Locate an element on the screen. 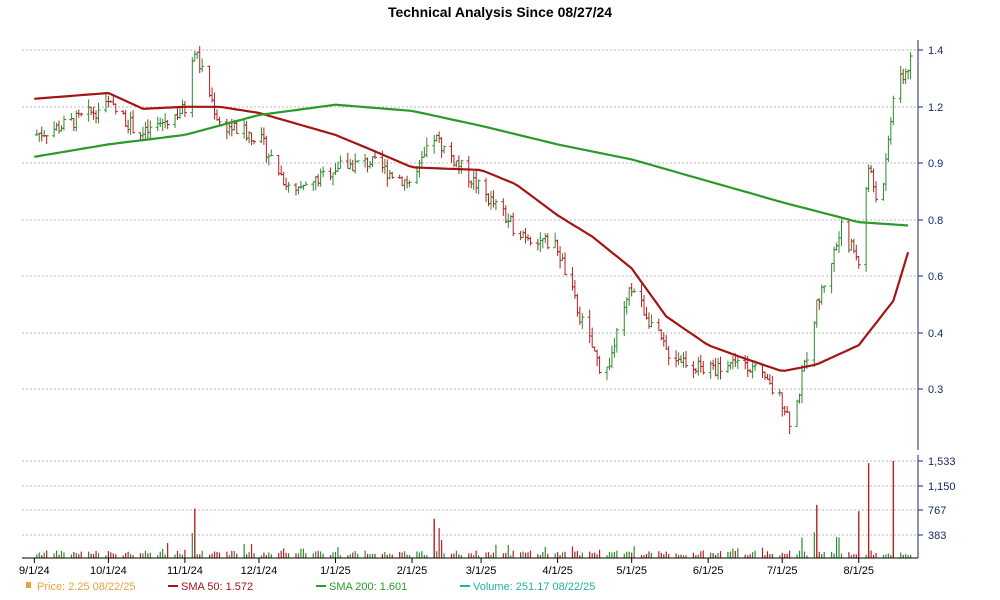  volume-gridlines is located at coordinates (470, 498).